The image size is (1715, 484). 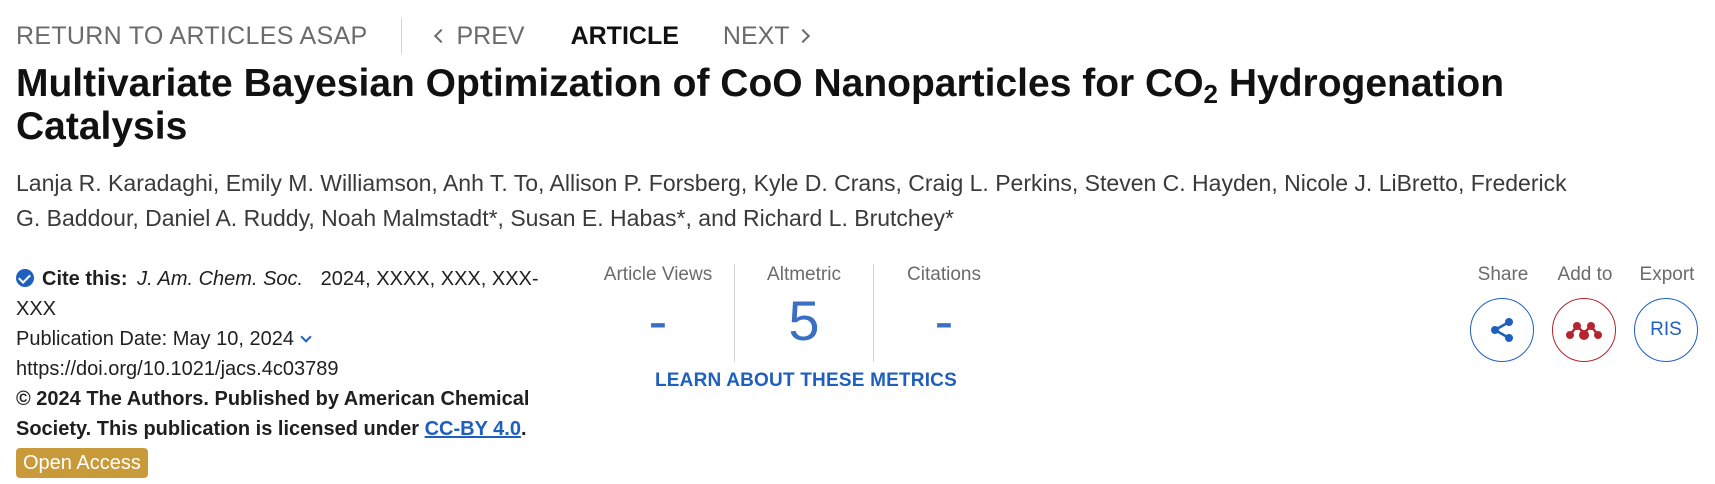 I want to click on add-to-action: Add to, so click(x=1585, y=313).